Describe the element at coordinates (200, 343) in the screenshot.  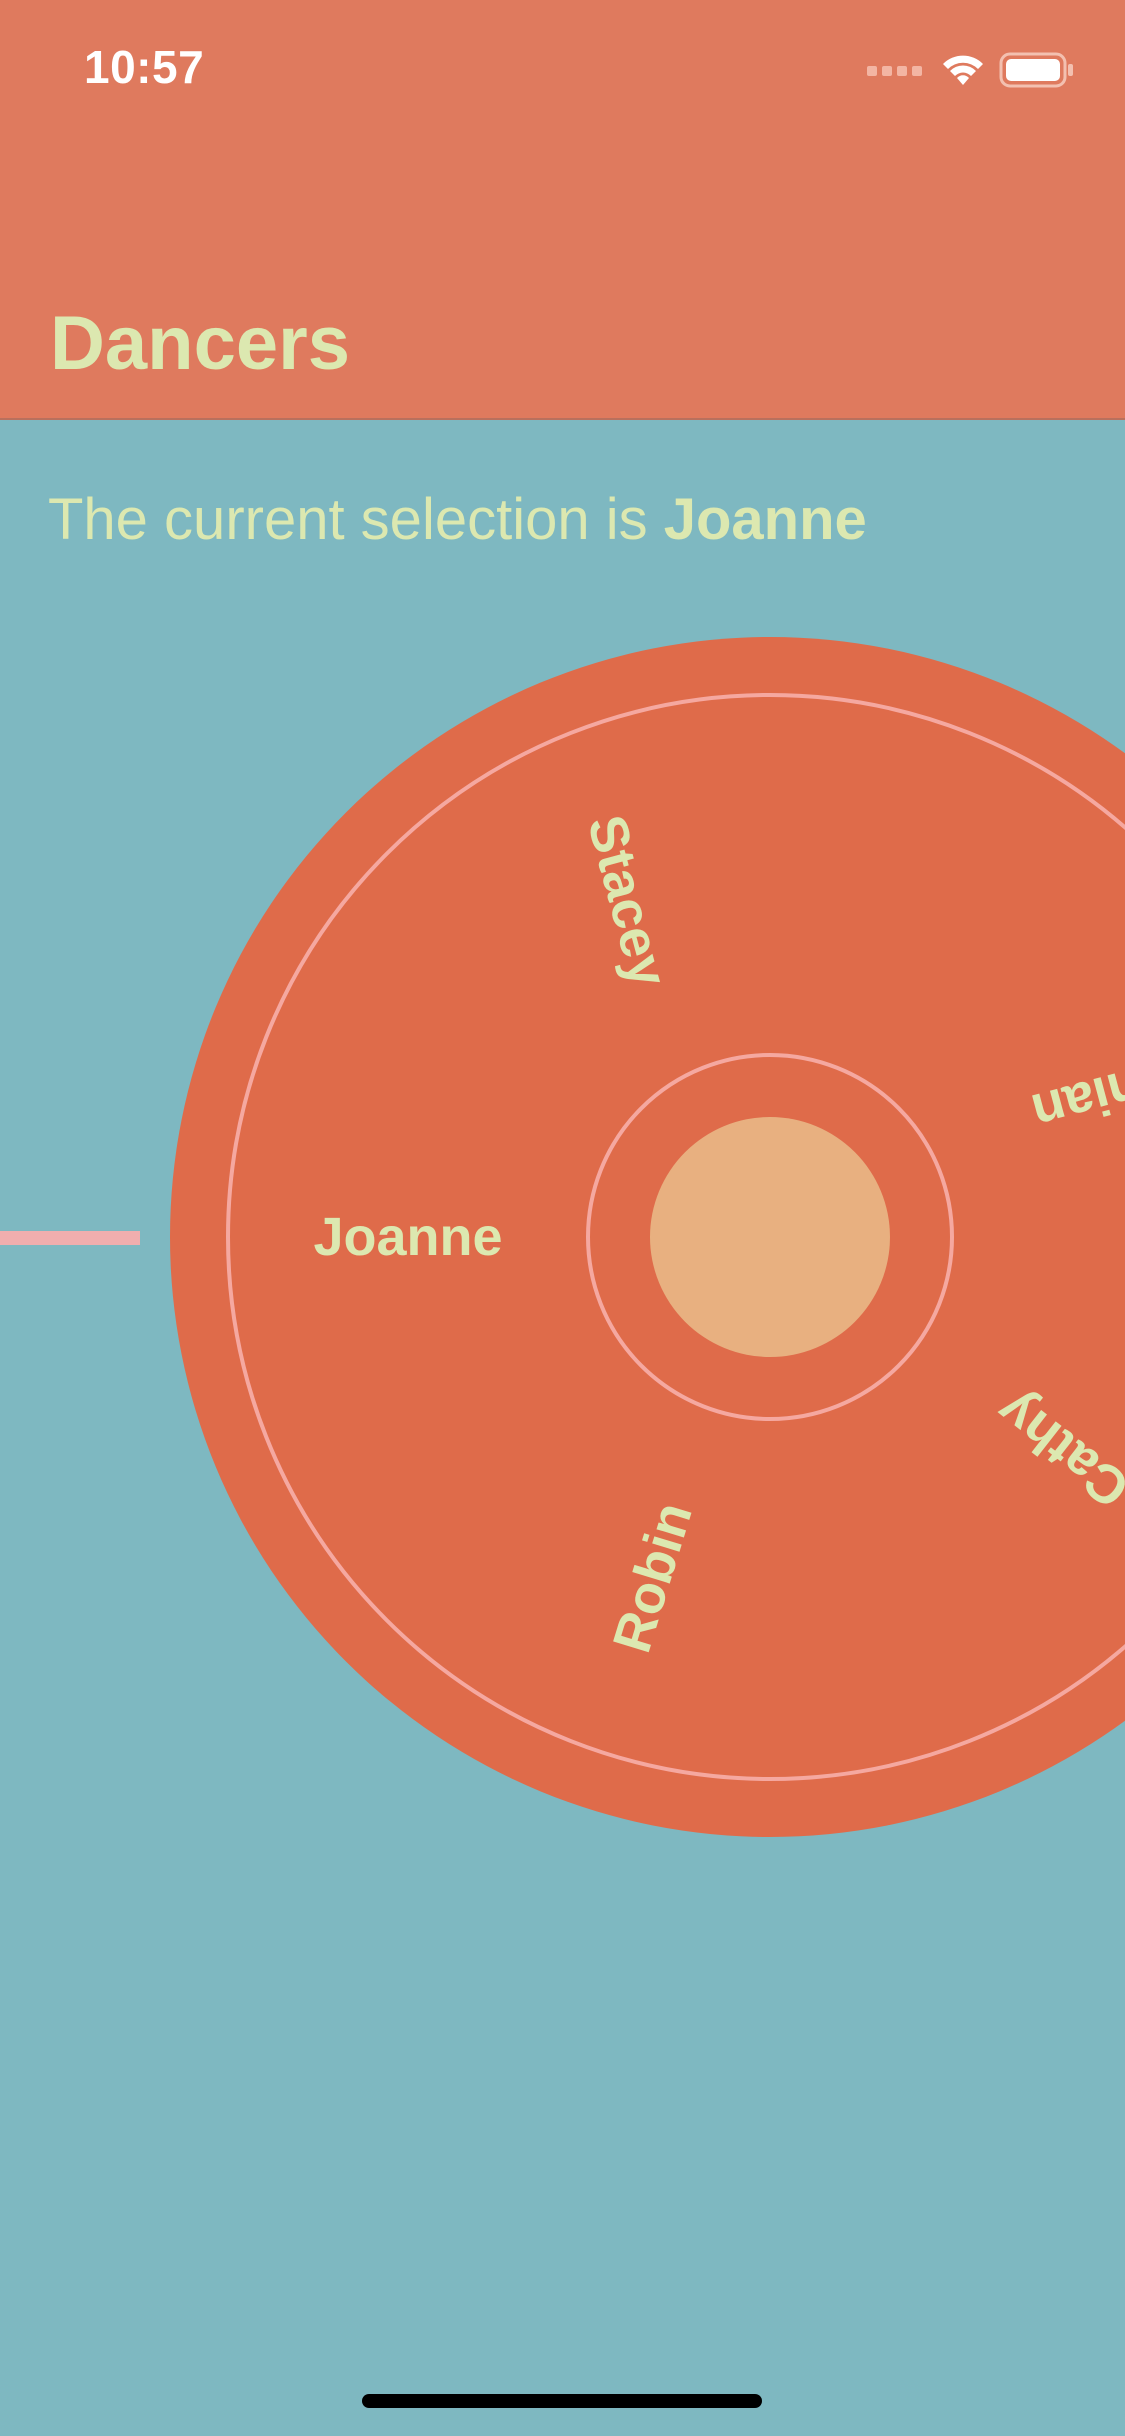
I see `page-title: Dancers` at that location.